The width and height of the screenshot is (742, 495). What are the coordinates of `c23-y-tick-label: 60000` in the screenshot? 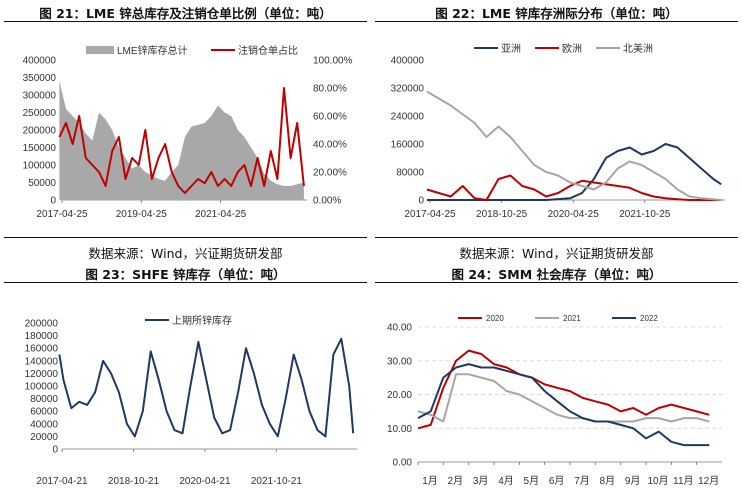 It's located at (44, 412).